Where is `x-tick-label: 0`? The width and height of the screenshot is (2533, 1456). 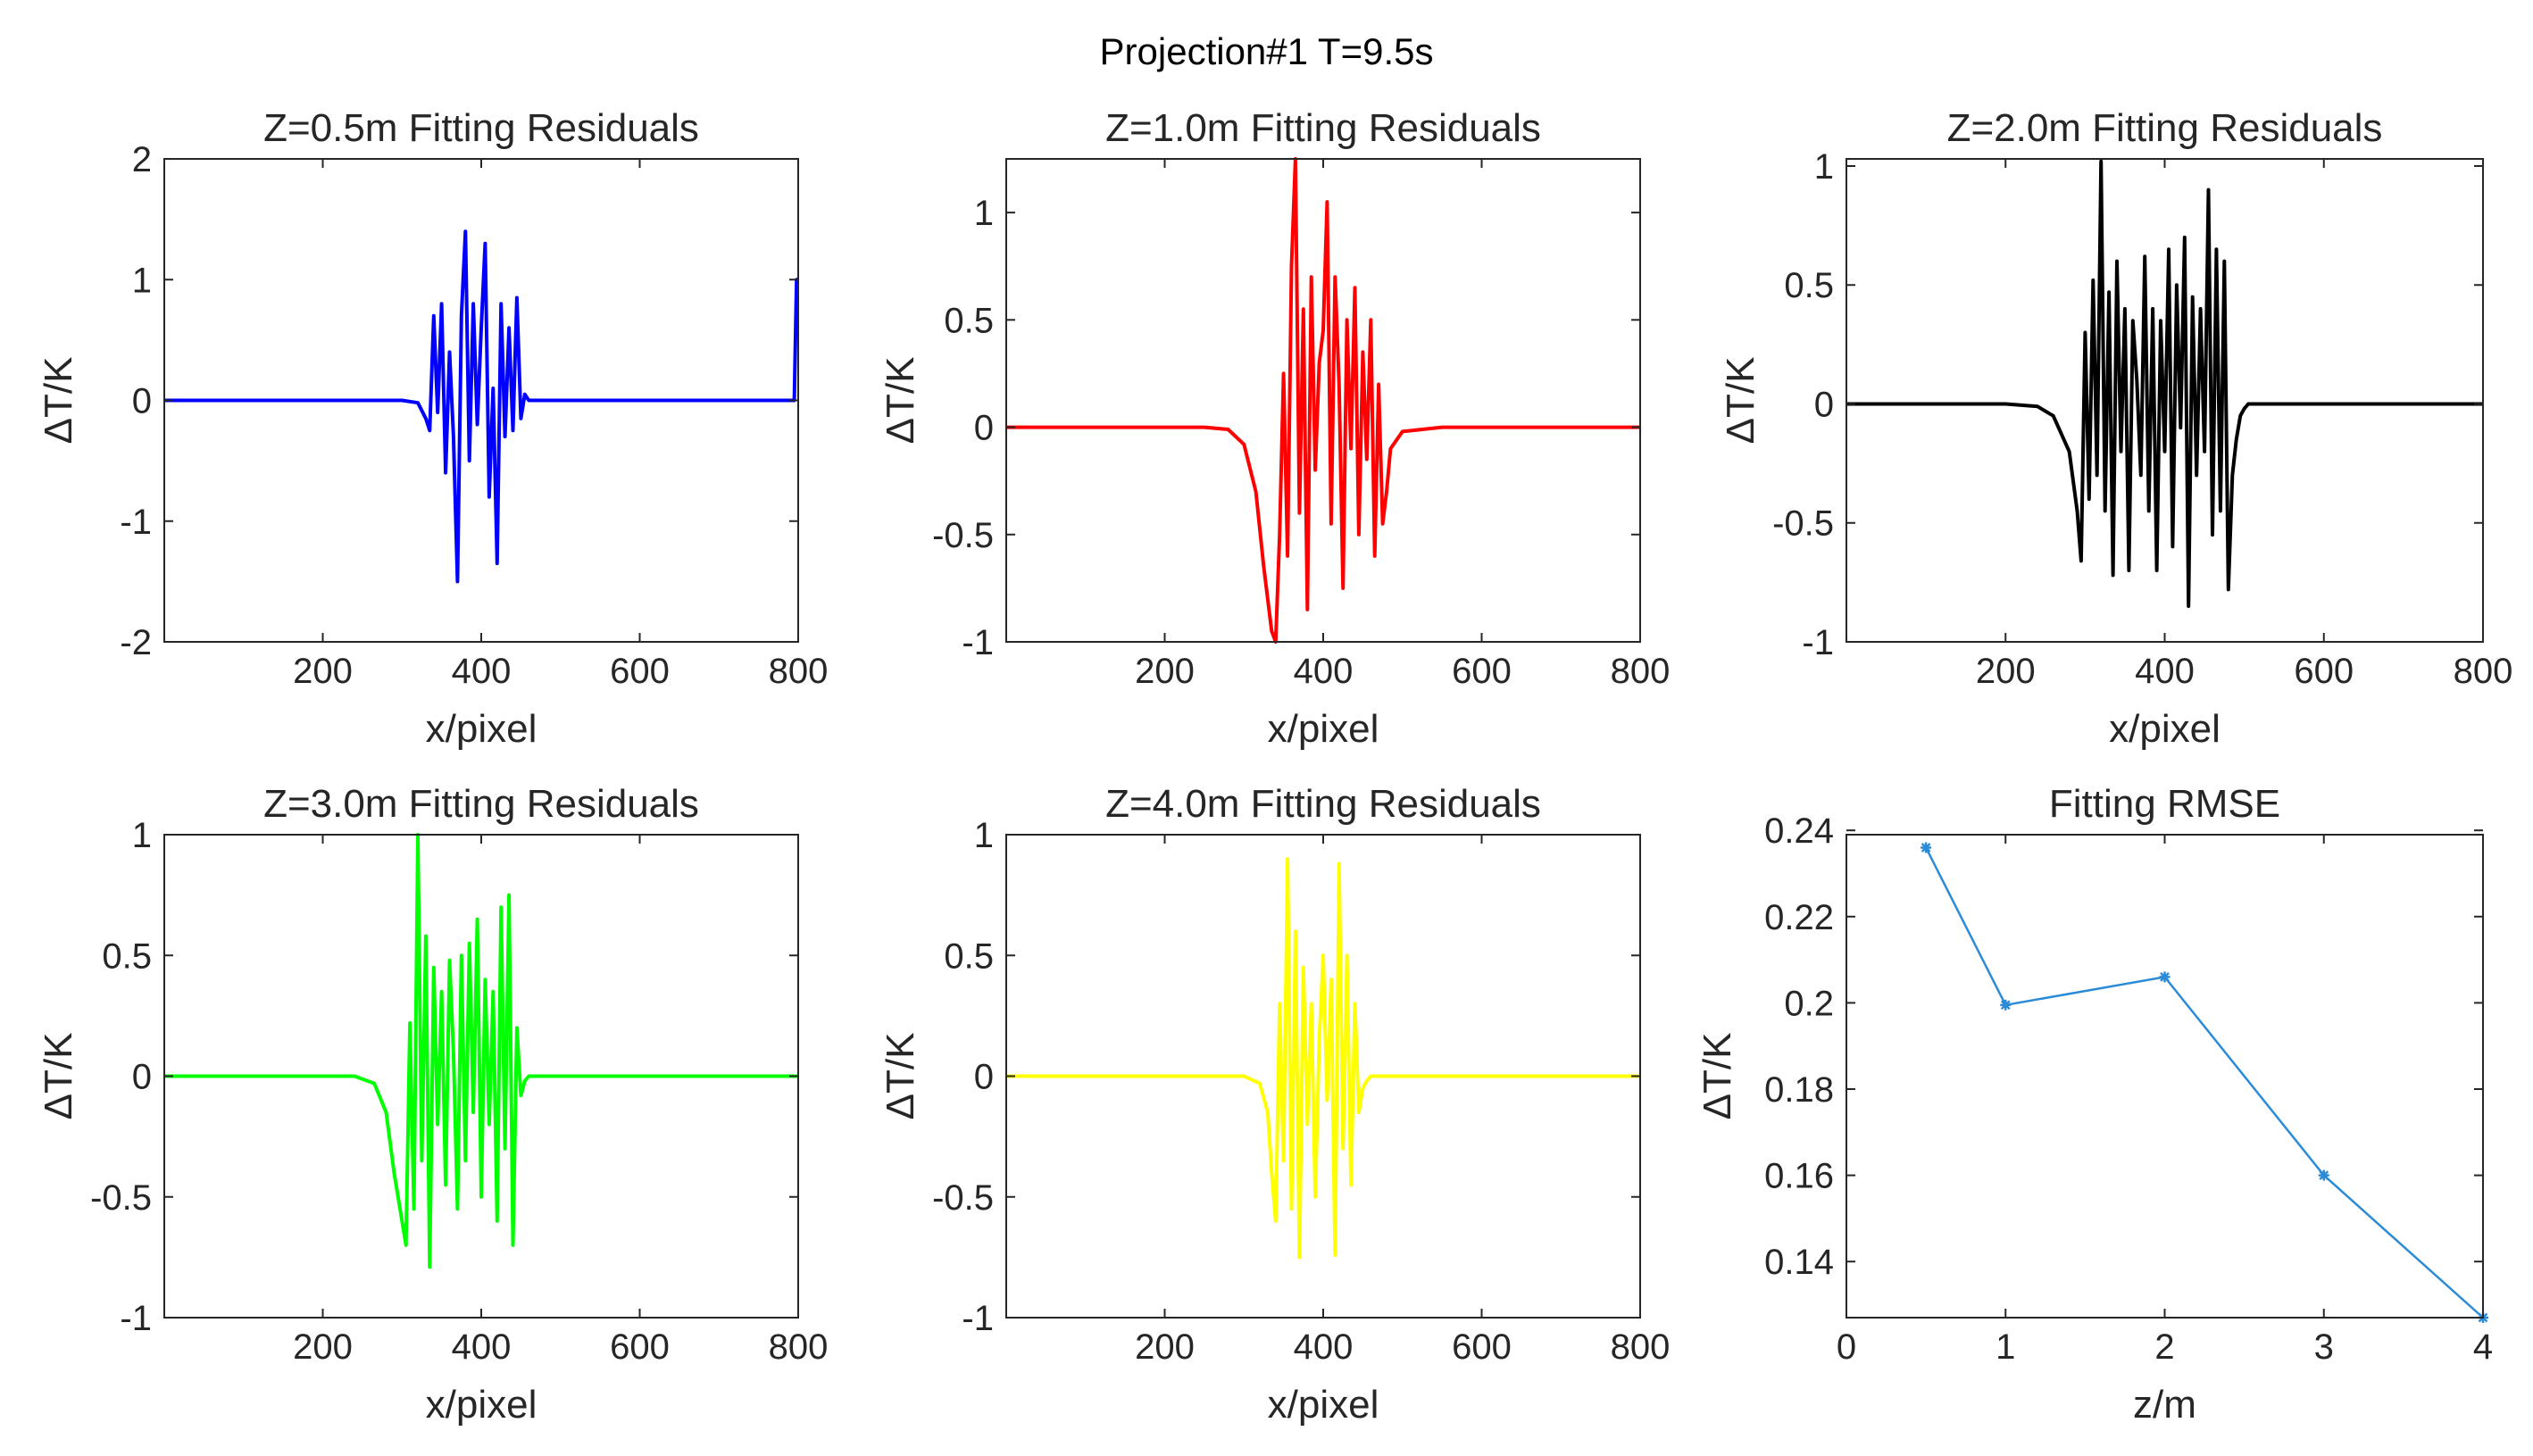 x-tick-label: 0 is located at coordinates (1846, 1347).